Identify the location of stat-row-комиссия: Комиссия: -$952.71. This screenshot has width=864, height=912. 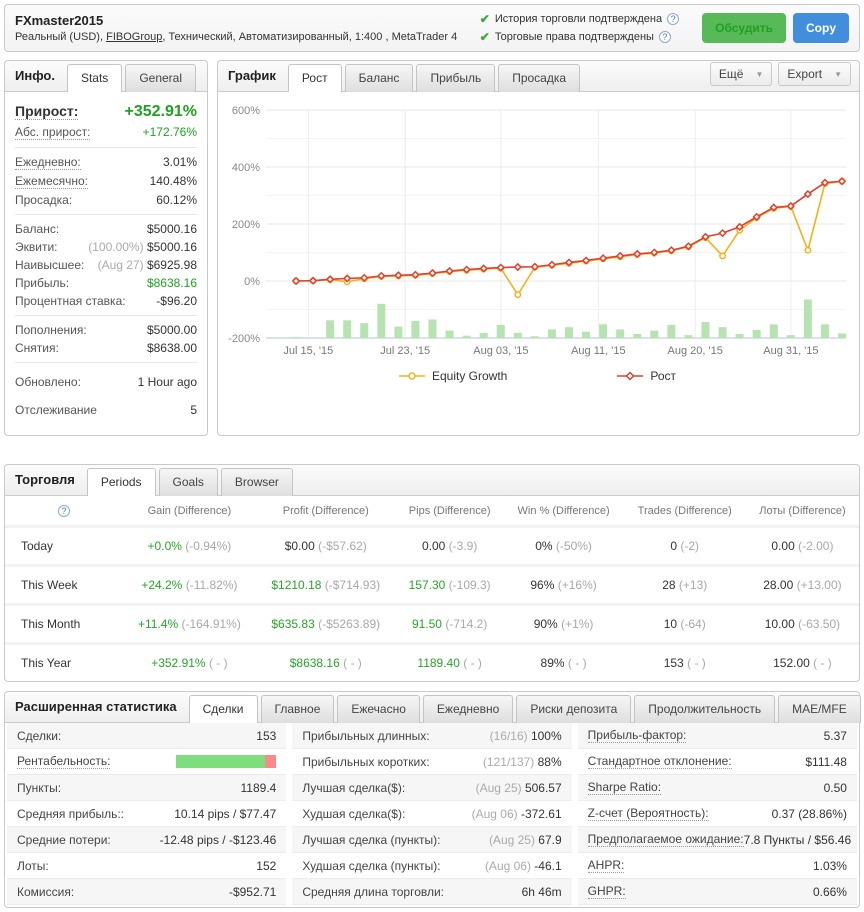
(147, 892).